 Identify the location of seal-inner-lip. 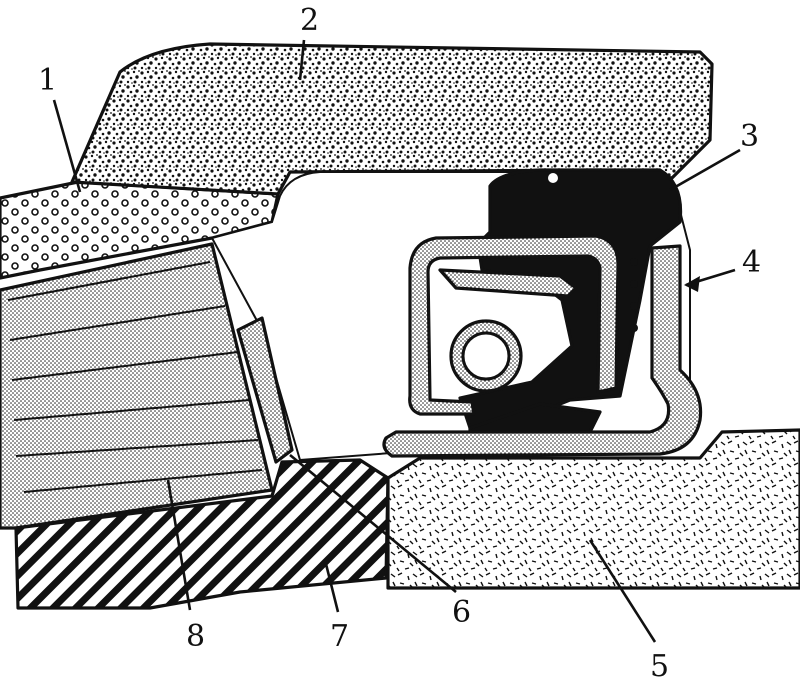
(508, 283).